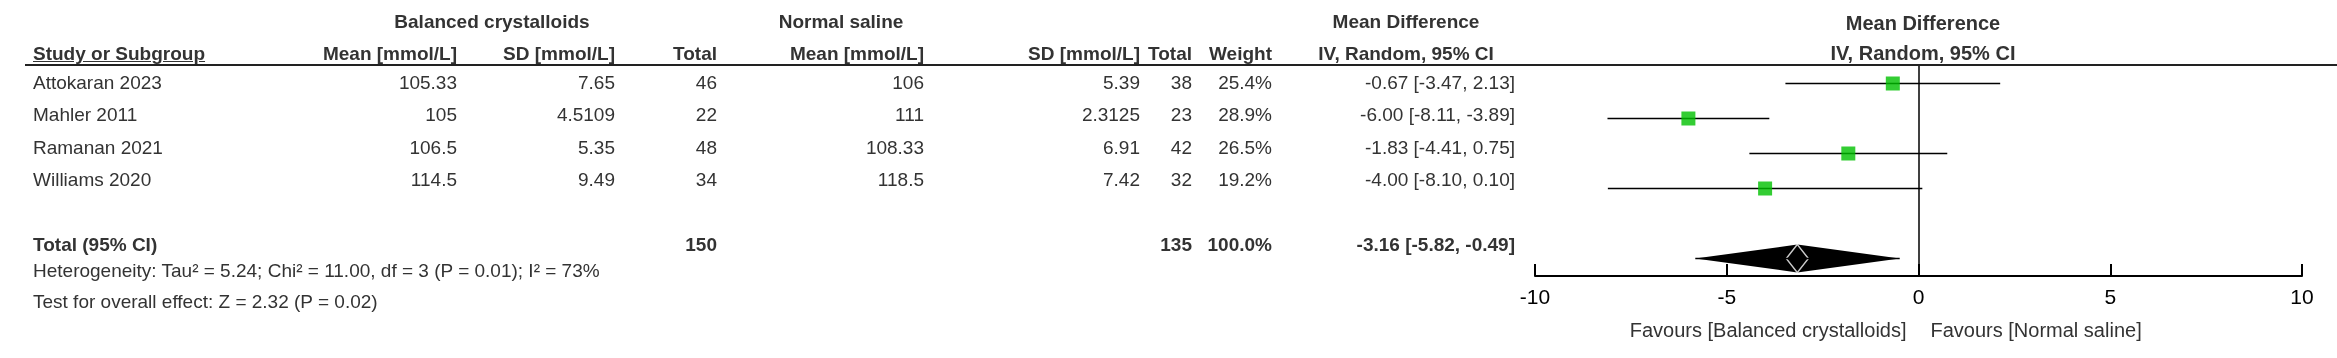 The image size is (2337, 358). I want to click on text: Balanced crystalloids, so click(492, 22).